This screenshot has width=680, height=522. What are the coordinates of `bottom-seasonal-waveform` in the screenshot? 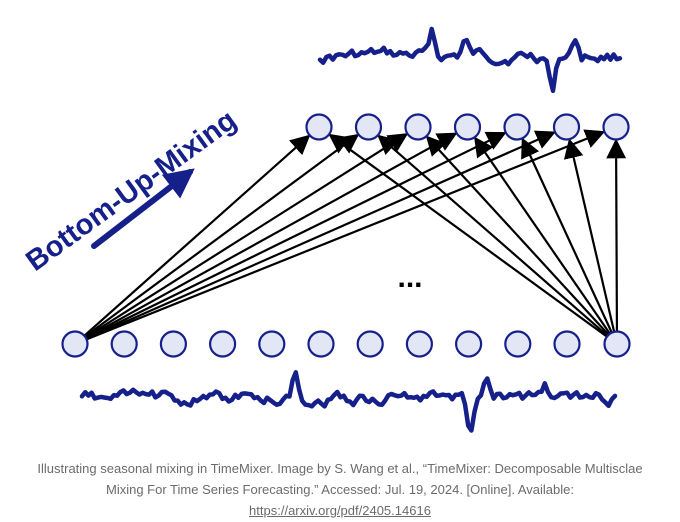 It's located at (348, 401).